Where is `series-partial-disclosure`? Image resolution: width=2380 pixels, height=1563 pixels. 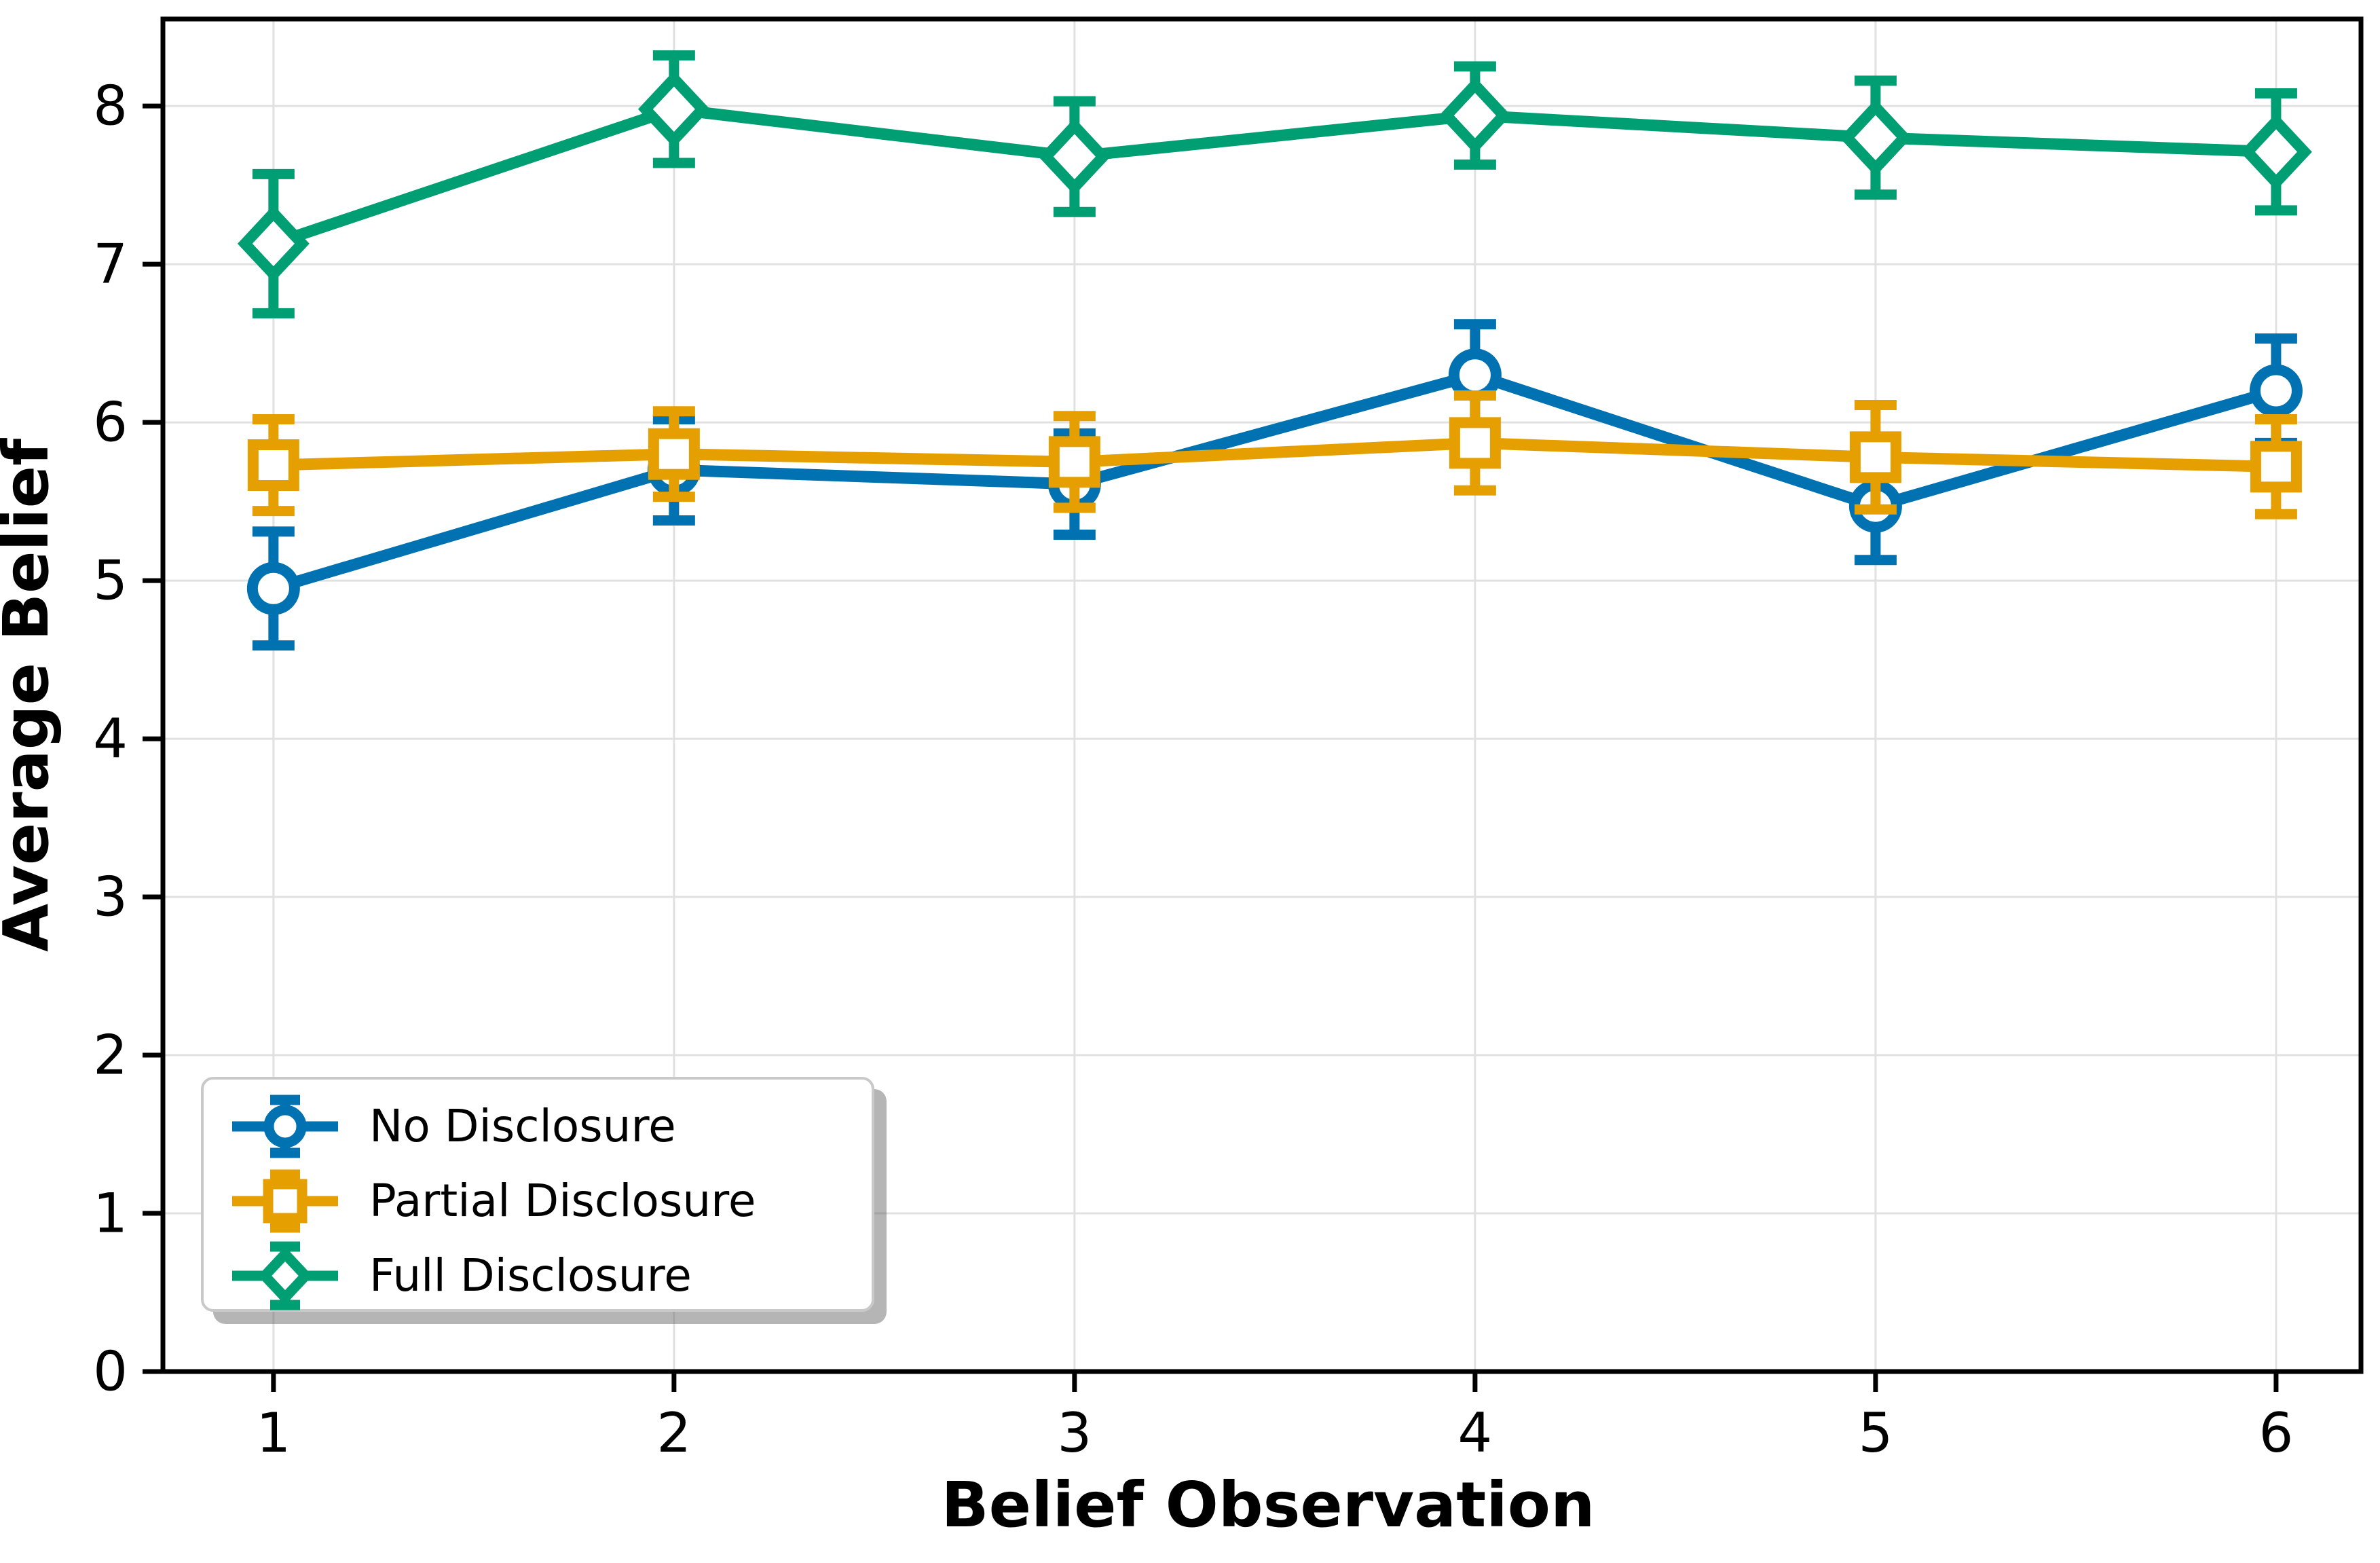
series-partial-disclosure is located at coordinates (1274, 454).